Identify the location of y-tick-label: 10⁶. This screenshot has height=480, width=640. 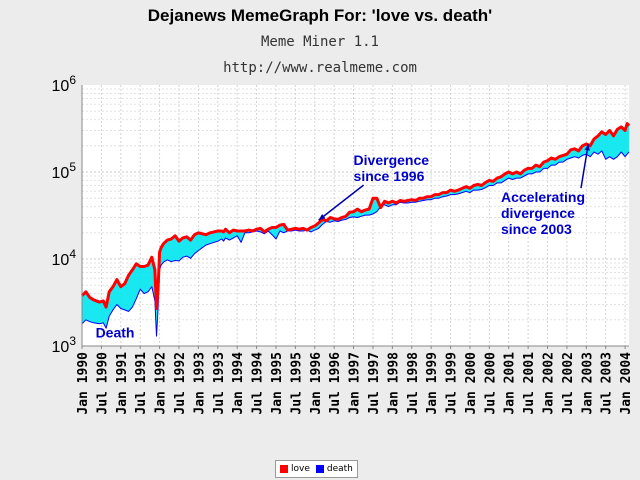
(64, 84).